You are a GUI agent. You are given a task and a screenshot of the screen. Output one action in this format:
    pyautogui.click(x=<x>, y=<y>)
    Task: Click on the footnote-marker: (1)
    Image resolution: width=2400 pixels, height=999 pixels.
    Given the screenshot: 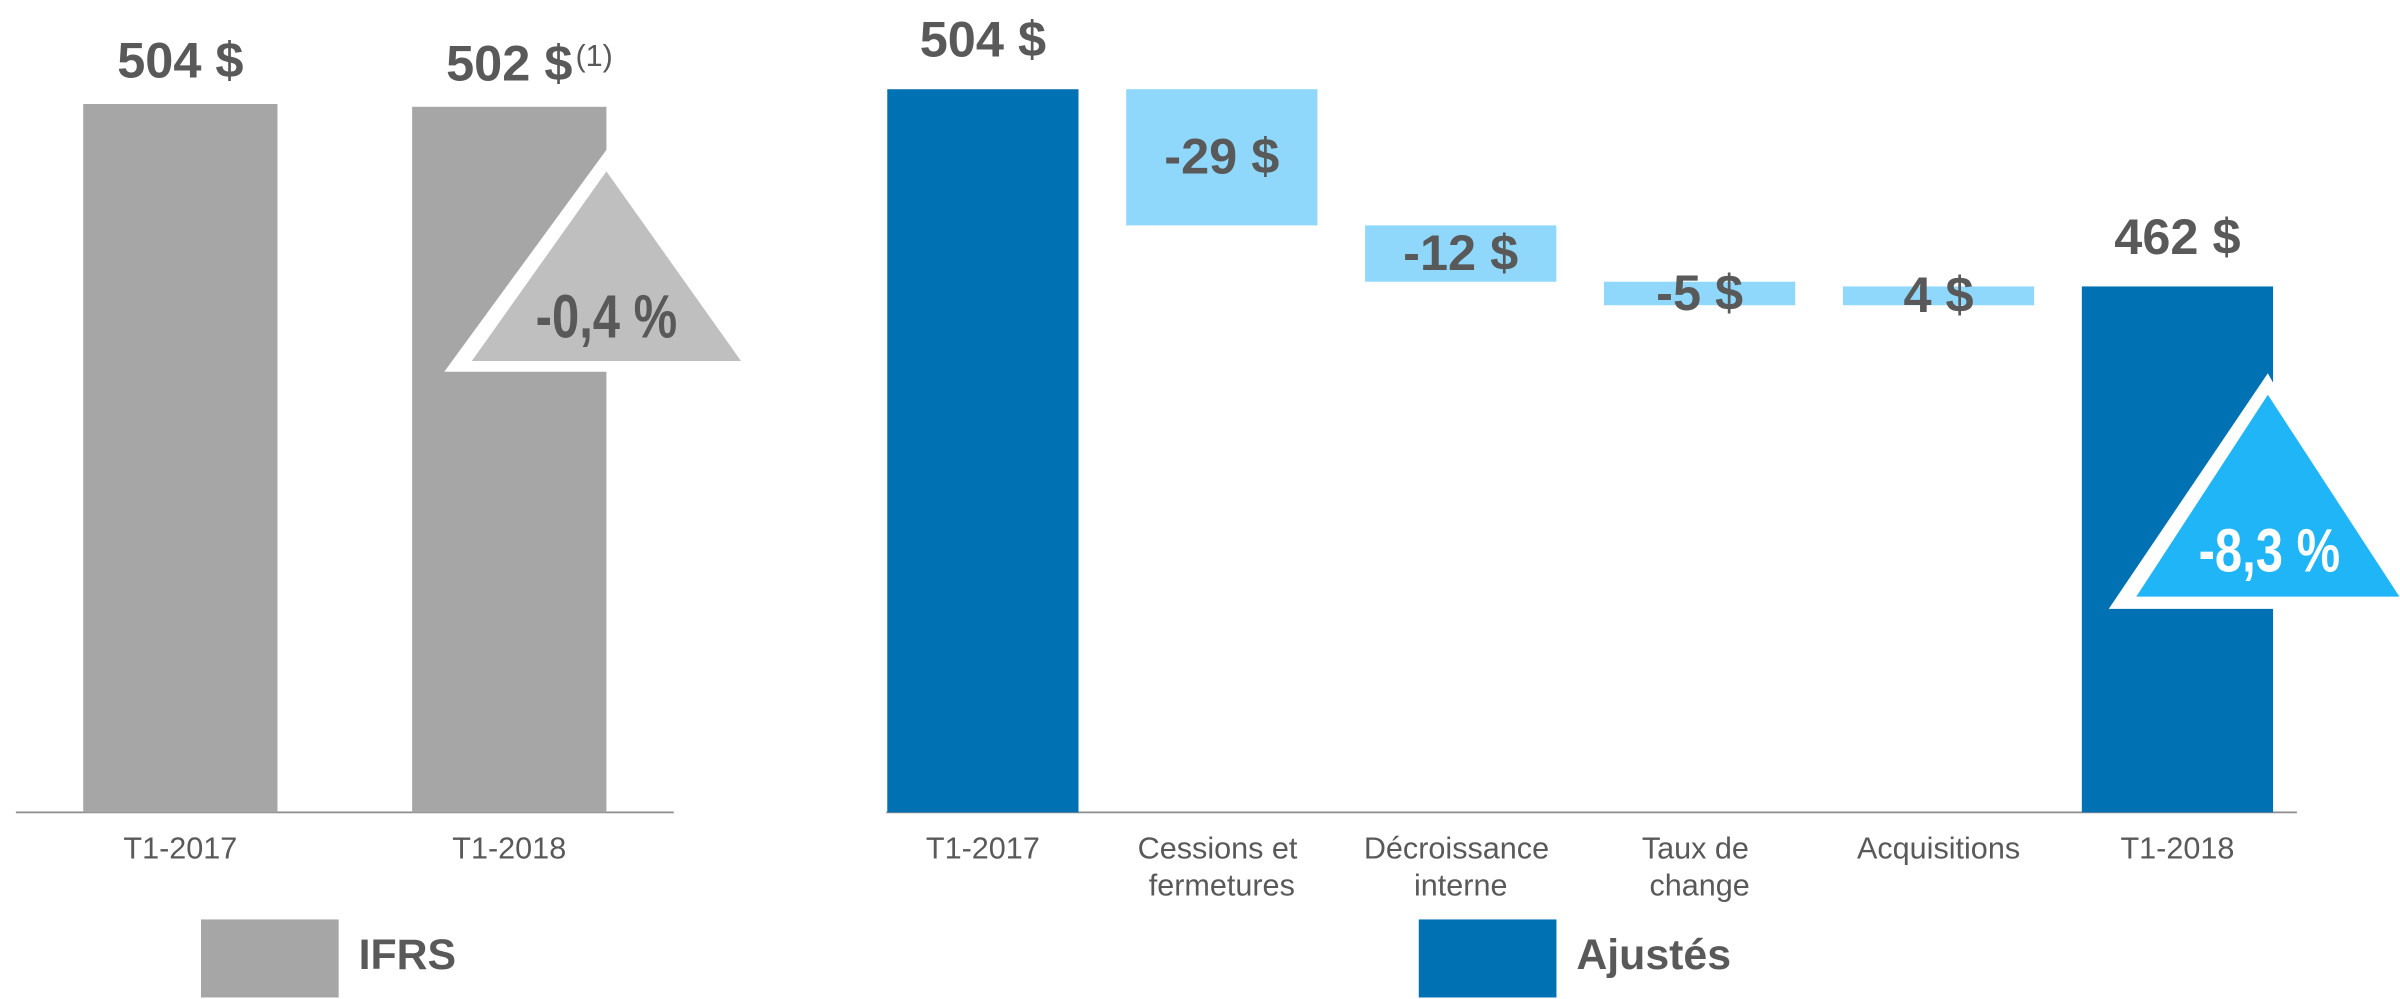 What is the action you would take?
    pyautogui.click(x=593, y=56)
    